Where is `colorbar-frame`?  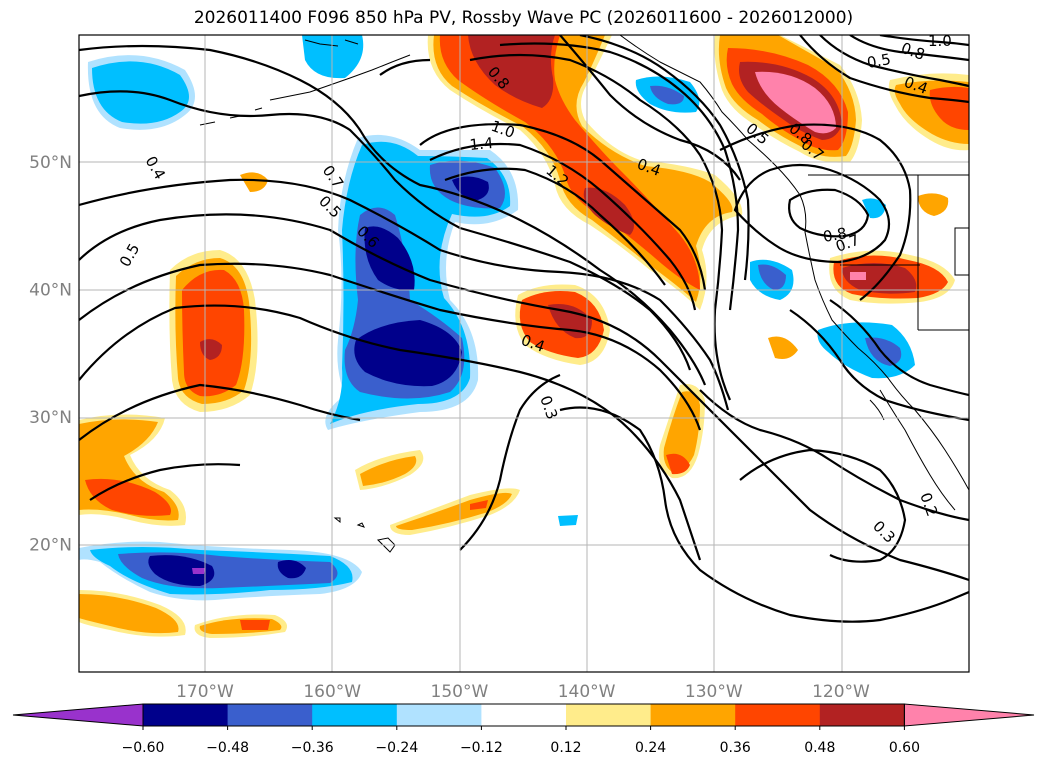 colorbar-frame is located at coordinates (523, 715).